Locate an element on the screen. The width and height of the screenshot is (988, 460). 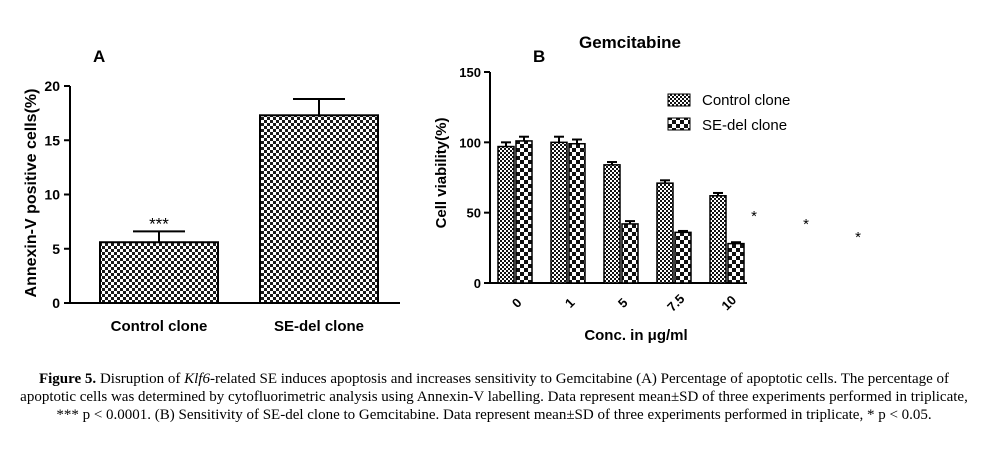
panel-a-y-tick-label-2: 10 is located at coordinates (52, 195).